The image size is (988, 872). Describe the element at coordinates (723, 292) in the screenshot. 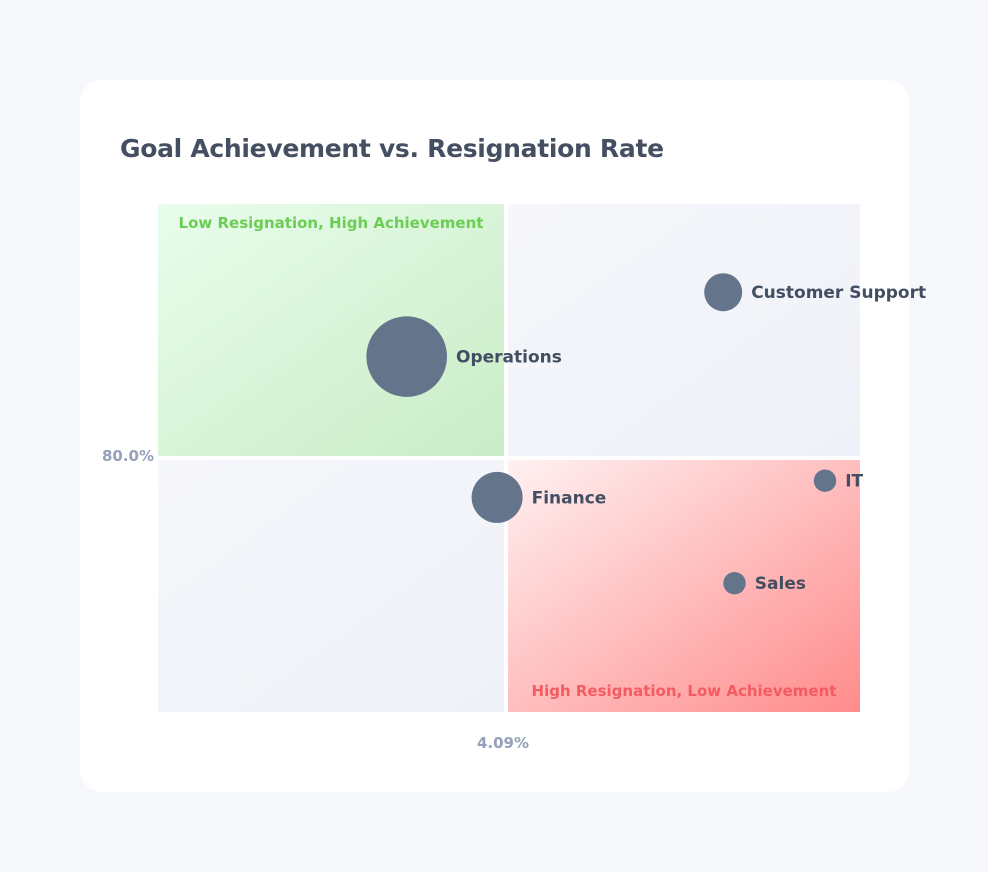

I see `point-customer-support` at that location.